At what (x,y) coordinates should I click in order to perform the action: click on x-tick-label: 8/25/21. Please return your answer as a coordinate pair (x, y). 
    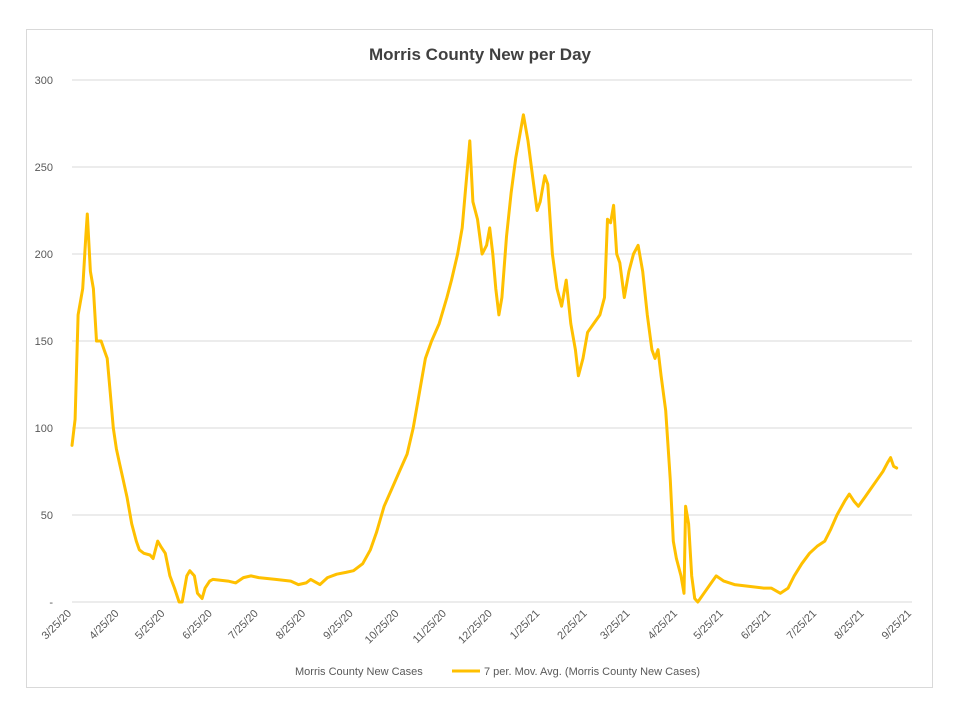
    Looking at the image, I should click on (849, 625).